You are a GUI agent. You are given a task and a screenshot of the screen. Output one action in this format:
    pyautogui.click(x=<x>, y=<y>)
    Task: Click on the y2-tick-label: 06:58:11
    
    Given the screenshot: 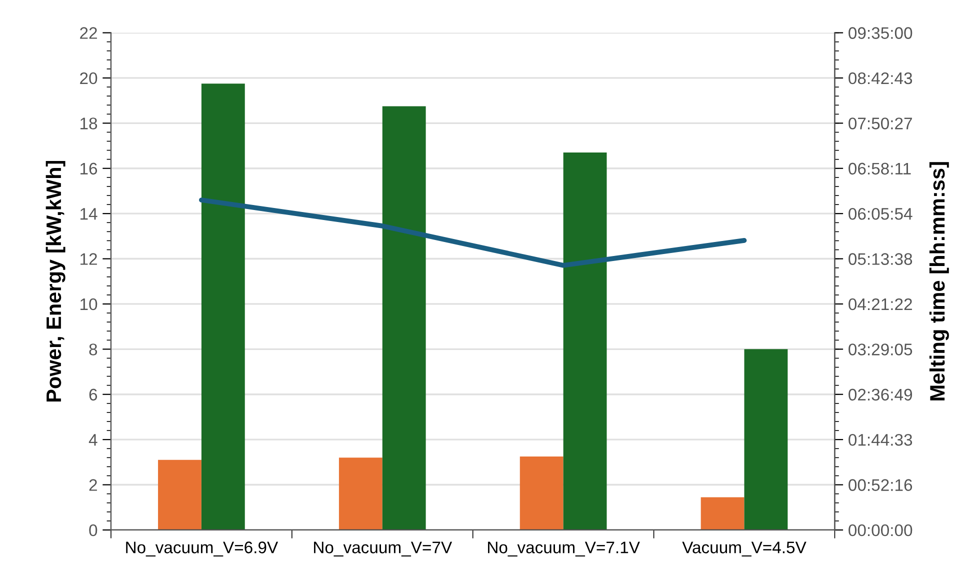 What is the action you would take?
    pyautogui.click(x=879, y=168)
    